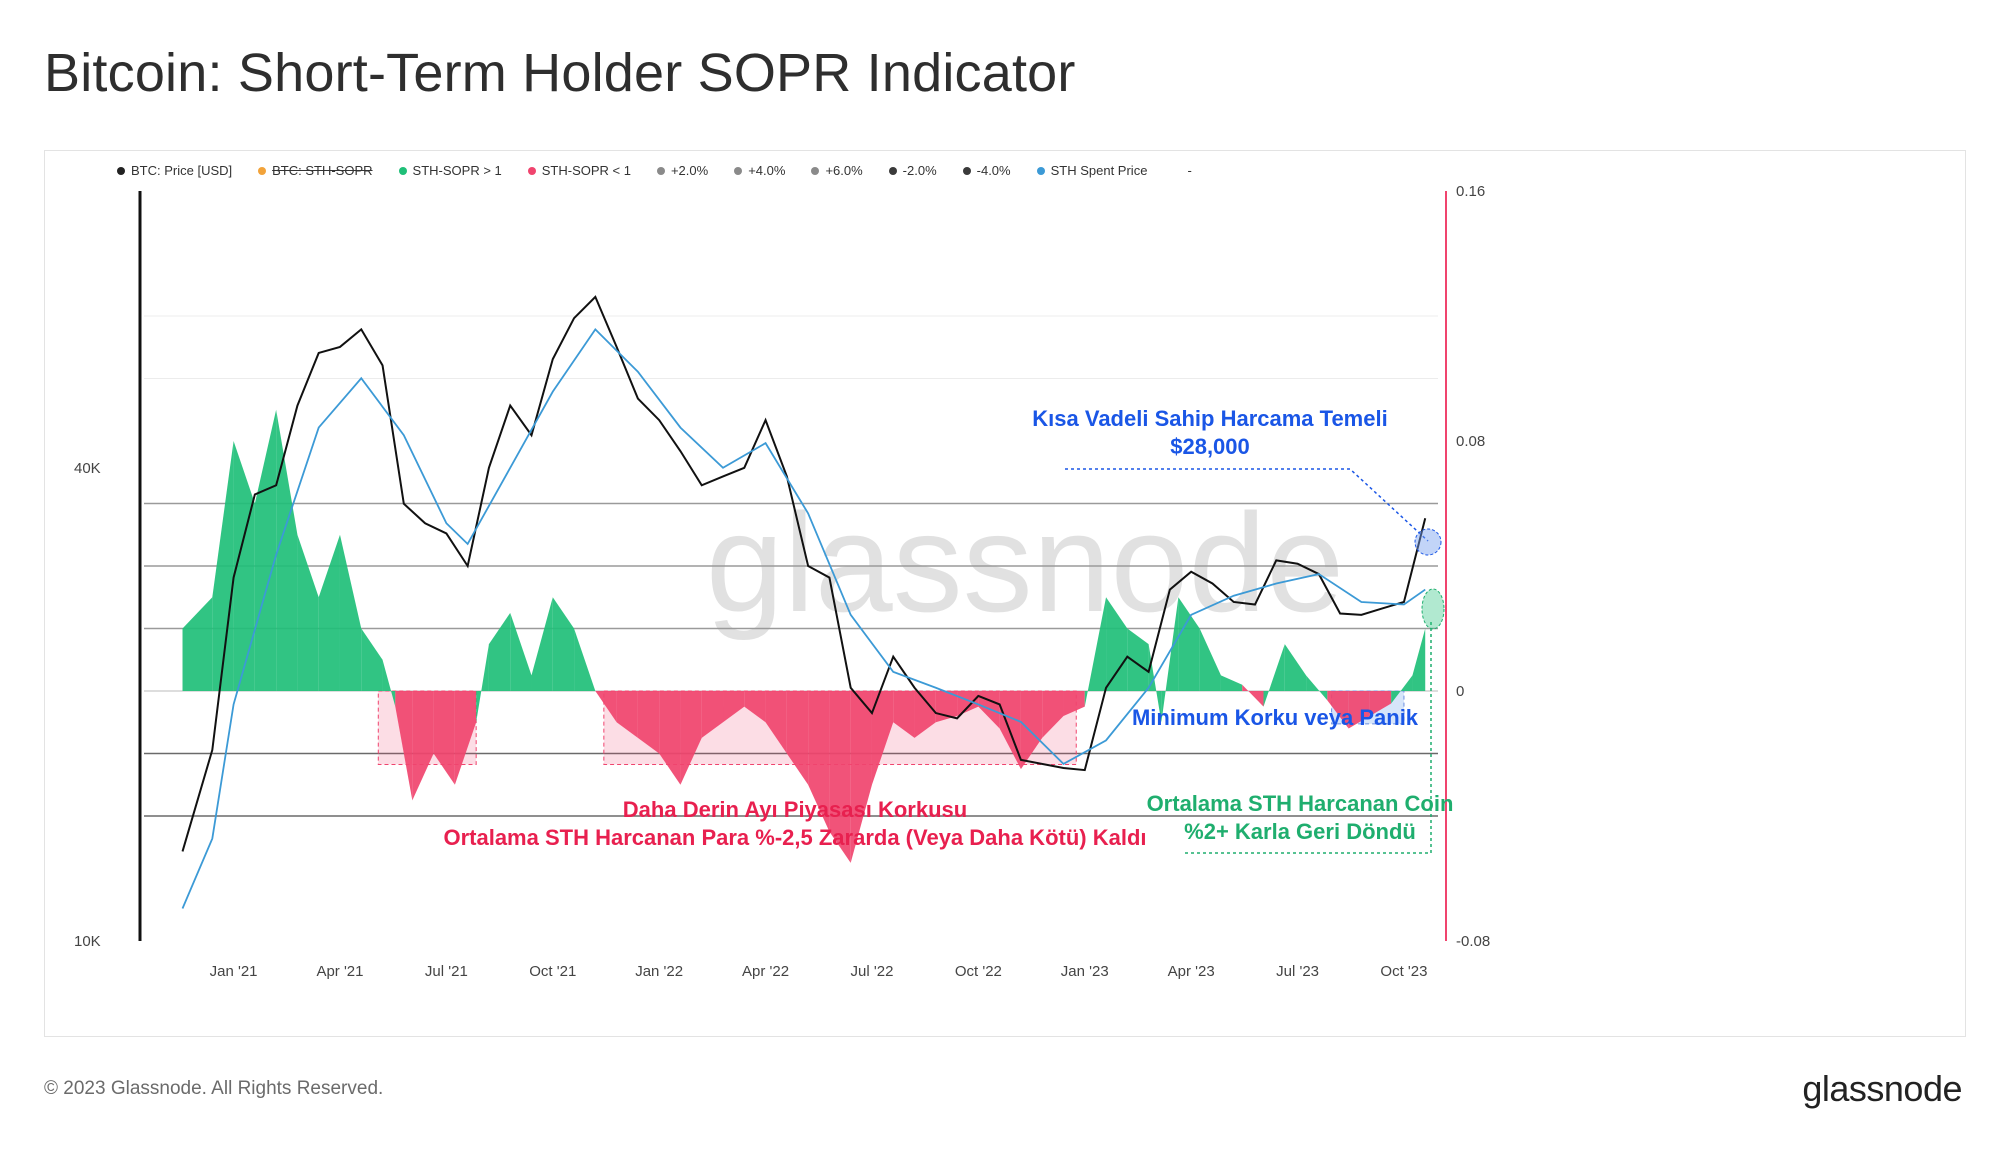  Describe the element at coordinates (1470, 191) in the screenshot. I see `y-right-tick-label: 0.16` at that location.